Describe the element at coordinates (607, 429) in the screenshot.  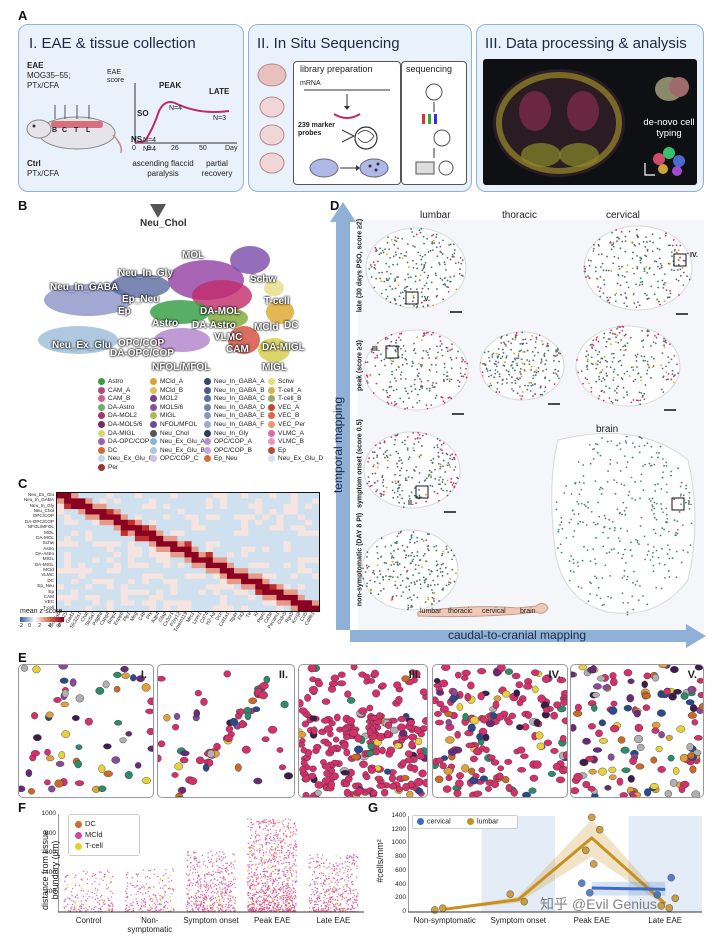
I see `brain-label: brain` at that location.